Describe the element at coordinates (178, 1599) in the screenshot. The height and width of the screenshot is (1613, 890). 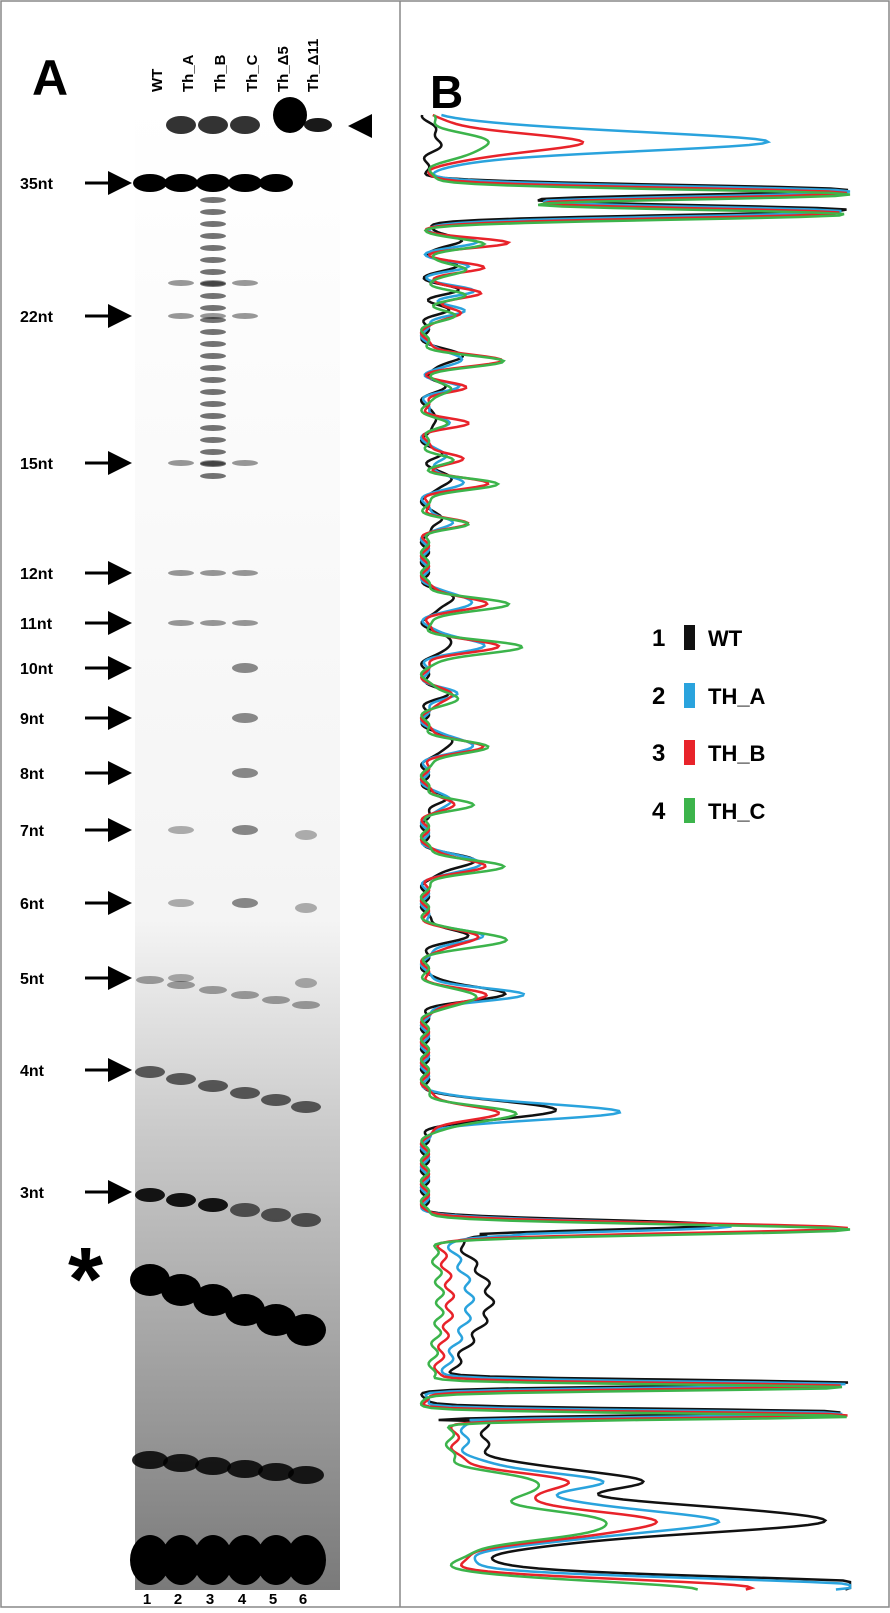
I see `lane-number: 2` at that location.